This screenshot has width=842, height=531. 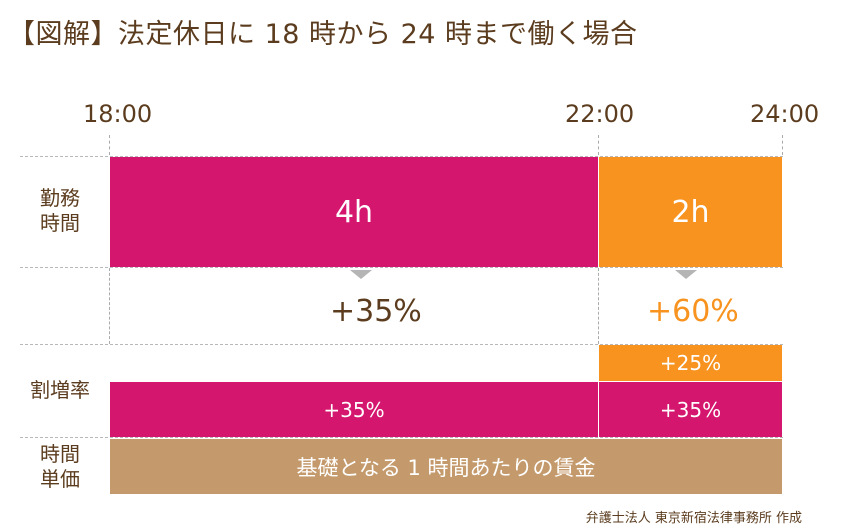 I want to click on holiday-premium-bar-late: +35%, so click(x=690, y=409).